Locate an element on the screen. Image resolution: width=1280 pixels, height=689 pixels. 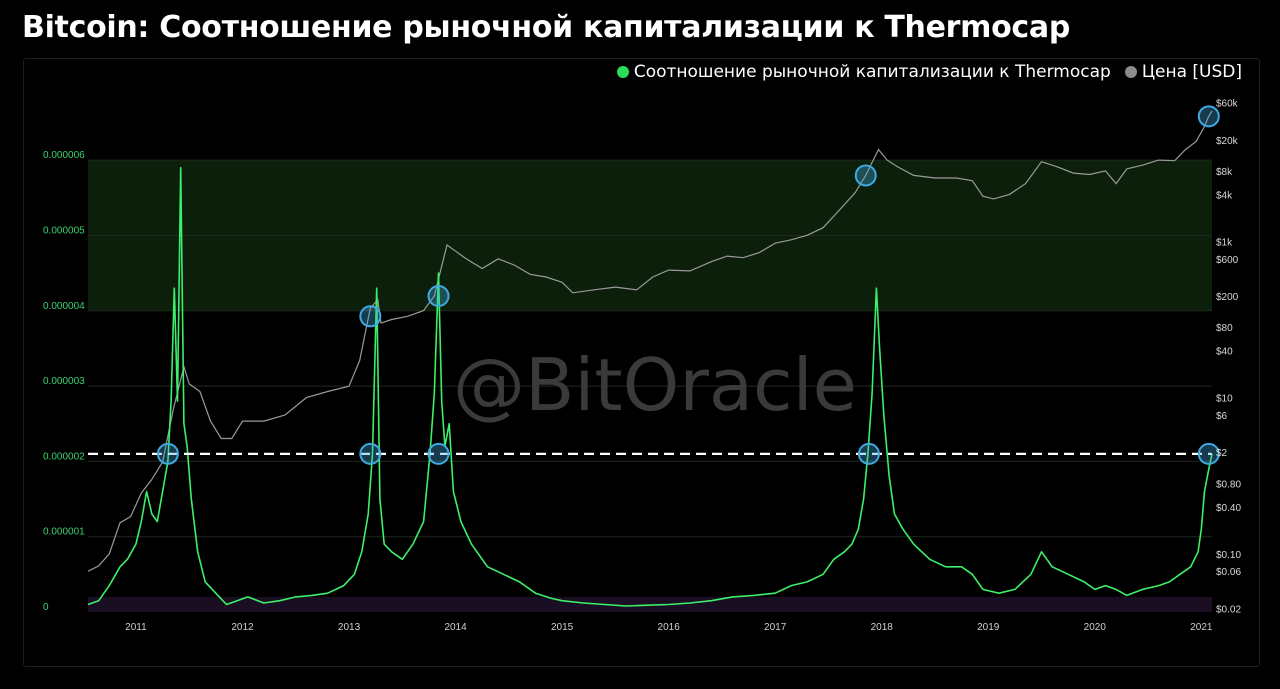
right-tick-label: $20k is located at coordinates (1227, 141).